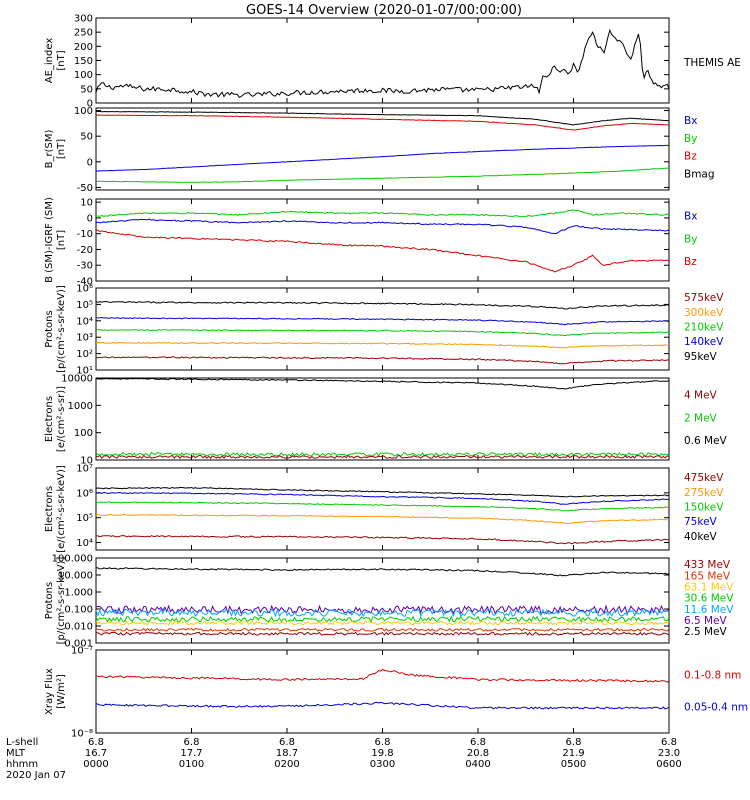 The width and height of the screenshot is (750, 800). I want to click on legend-label-electrons_low: 275keV, so click(704, 493).